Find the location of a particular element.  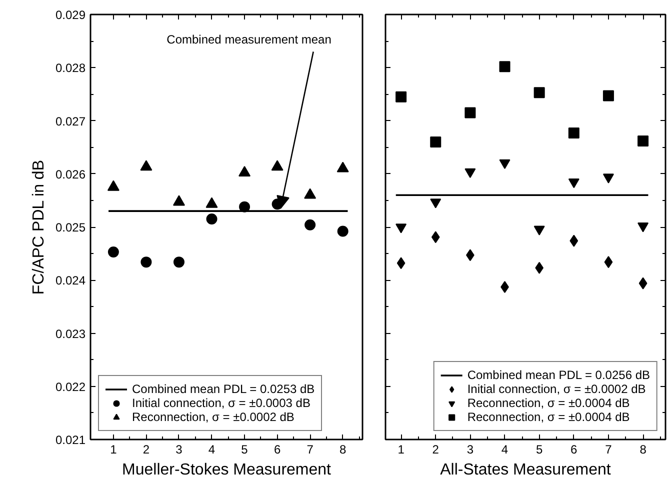

y-tick-label: 0.021 is located at coordinates (70, 440).